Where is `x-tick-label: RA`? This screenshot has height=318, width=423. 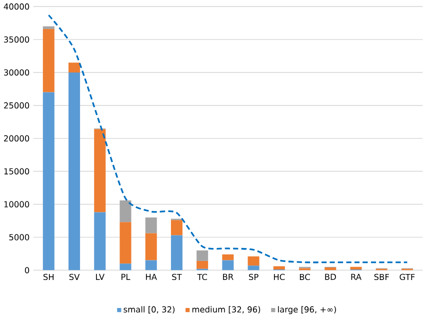
x-tick-label: RA is located at coordinates (356, 277).